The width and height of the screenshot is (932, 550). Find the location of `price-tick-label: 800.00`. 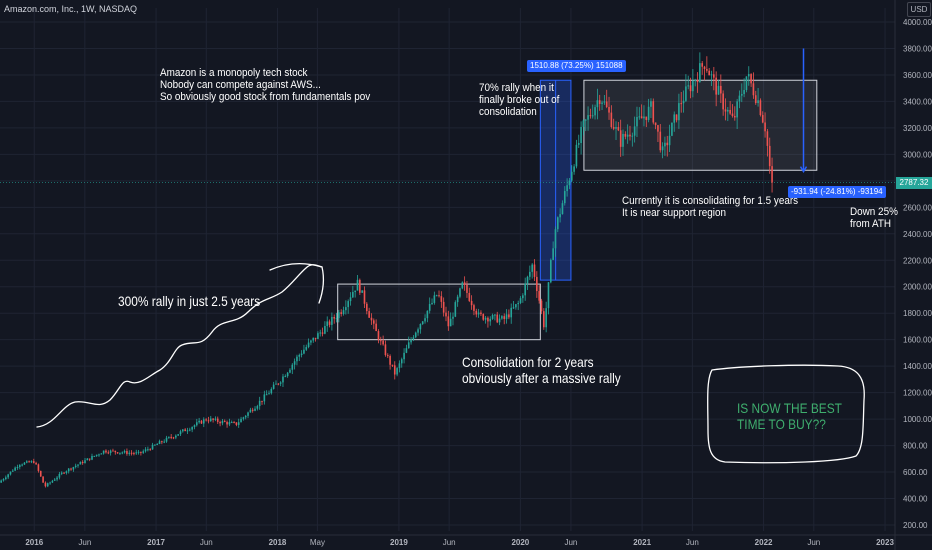

price-tick-label: 800.00 is located at coordinates (915, 446).